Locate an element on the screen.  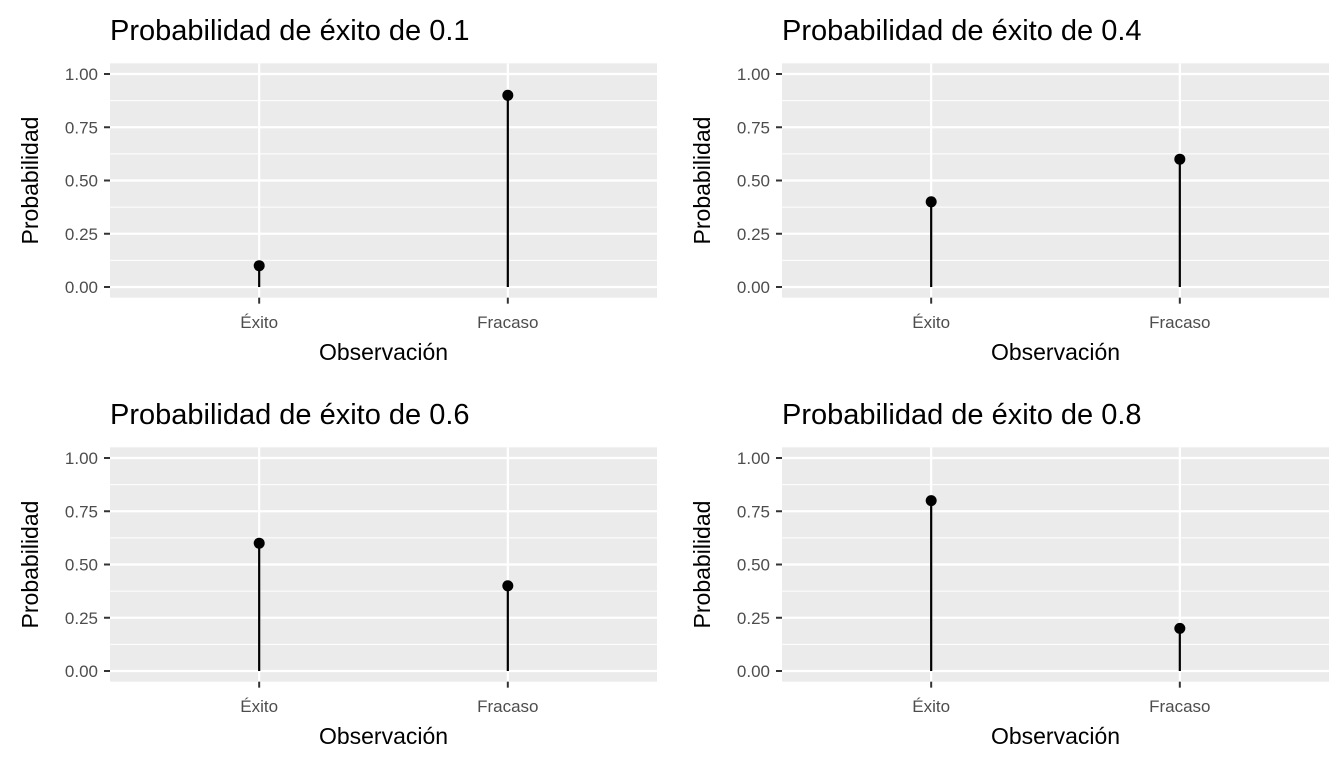
chart-title: Probabilidad de éxito de 0.6 is located at coordinates (290, 415).